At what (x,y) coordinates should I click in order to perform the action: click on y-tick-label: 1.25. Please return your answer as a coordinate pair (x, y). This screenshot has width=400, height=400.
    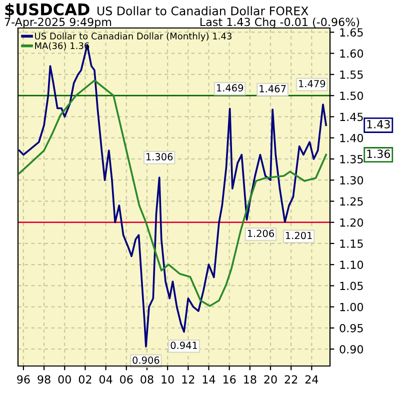
    Looking at the image, I should click on (351, 201).